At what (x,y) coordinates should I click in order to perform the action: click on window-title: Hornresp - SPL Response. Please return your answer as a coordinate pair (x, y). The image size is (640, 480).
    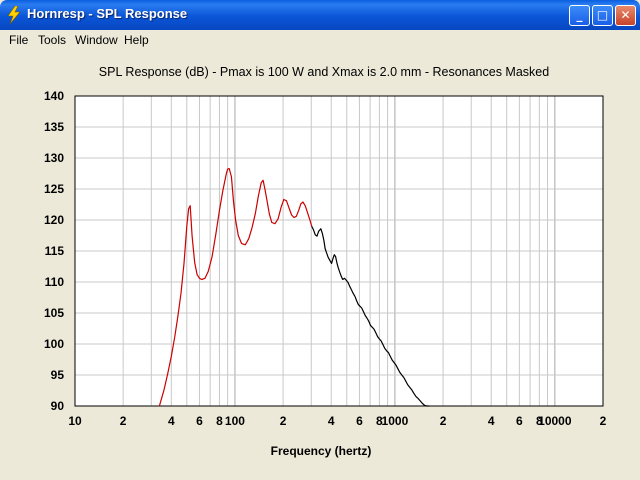
    Looking at the image, I should click on (107, 13).